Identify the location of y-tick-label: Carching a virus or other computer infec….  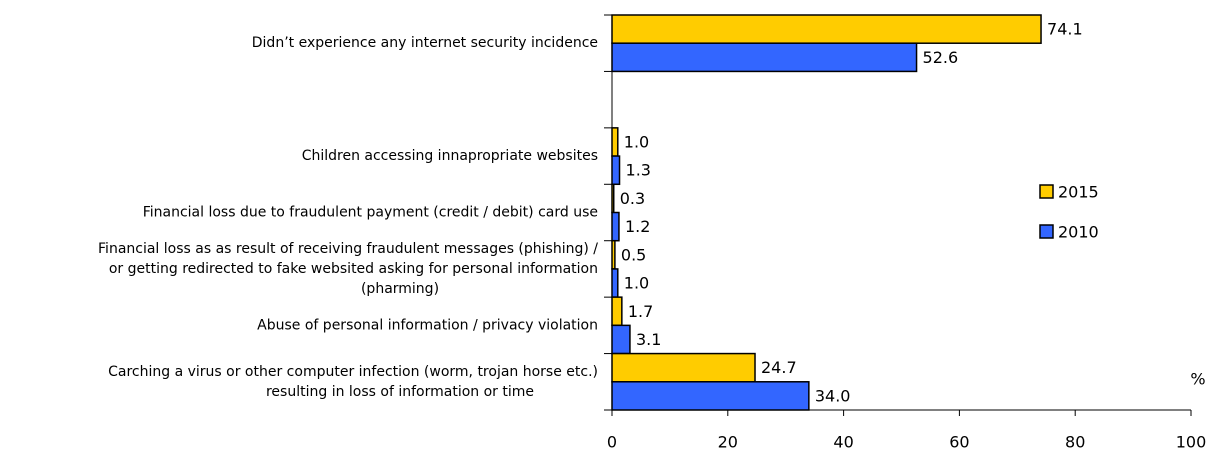
(353, 372).